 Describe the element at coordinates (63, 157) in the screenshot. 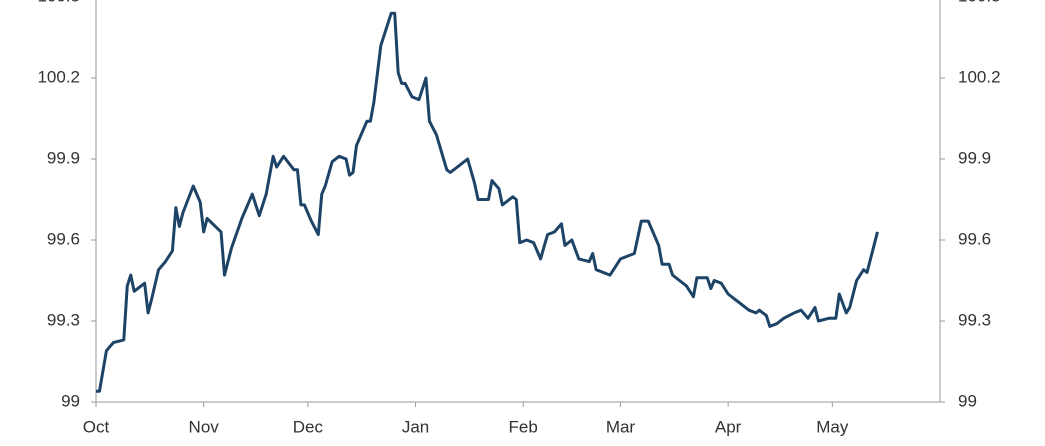

I see `y-tick-label: 99.9` at that location.